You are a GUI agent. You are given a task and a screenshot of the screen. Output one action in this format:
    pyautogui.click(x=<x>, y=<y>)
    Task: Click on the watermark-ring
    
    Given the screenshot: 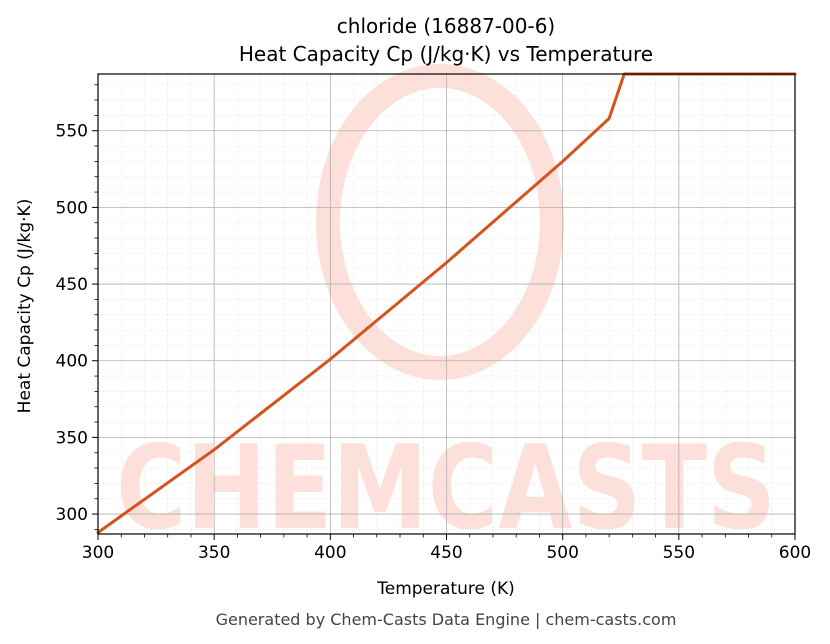 What is the action you would take?
    pyautogui.click(x=440, y=222)
    